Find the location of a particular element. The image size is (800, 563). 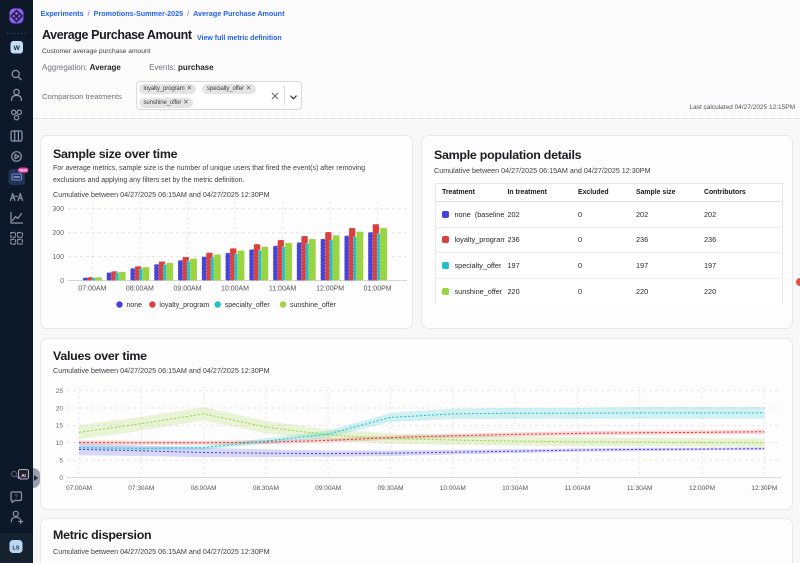

svg-text: 200 is located at coordinates (58, 233).